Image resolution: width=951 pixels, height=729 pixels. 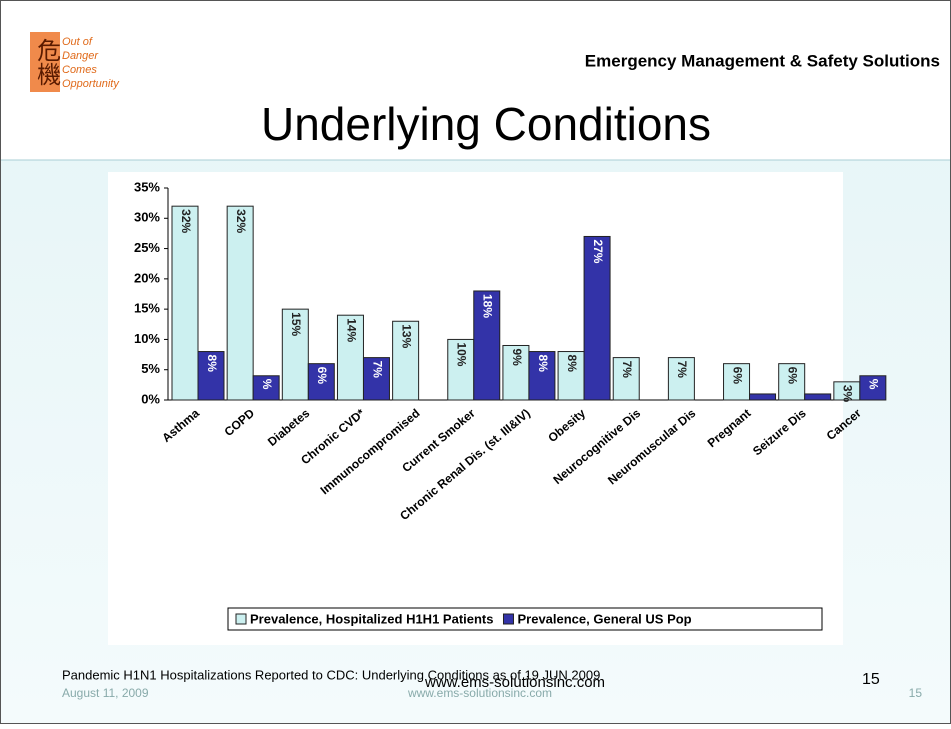 I want to click on logo-line: Out of, so click(x=77, y=42).